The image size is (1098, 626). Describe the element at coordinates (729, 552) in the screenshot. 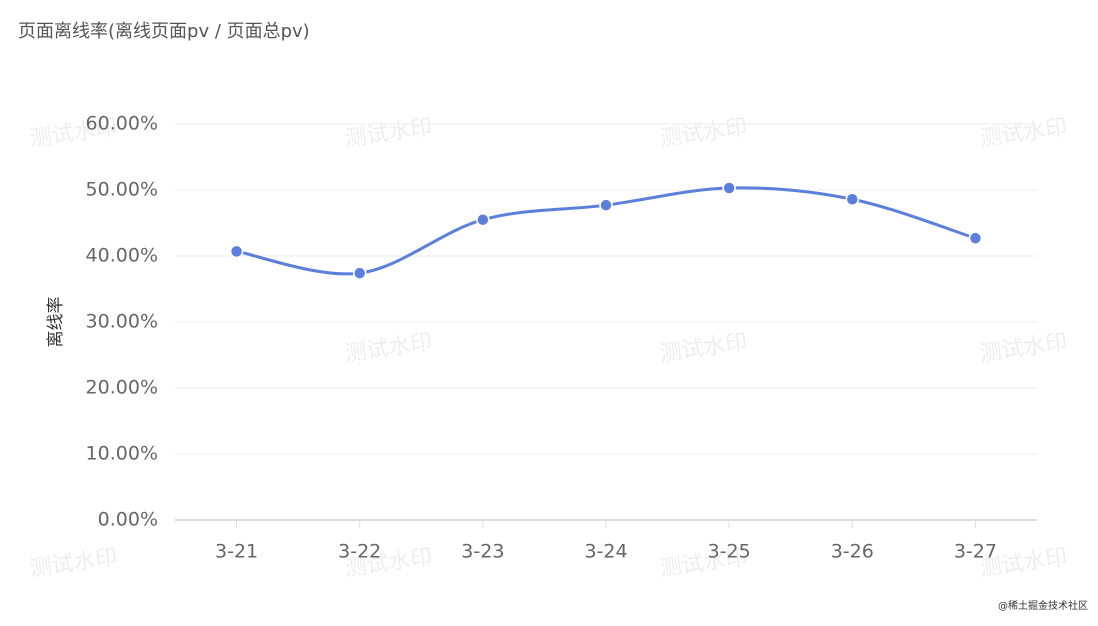

I see `x-tick-label: 3-25` at that location.